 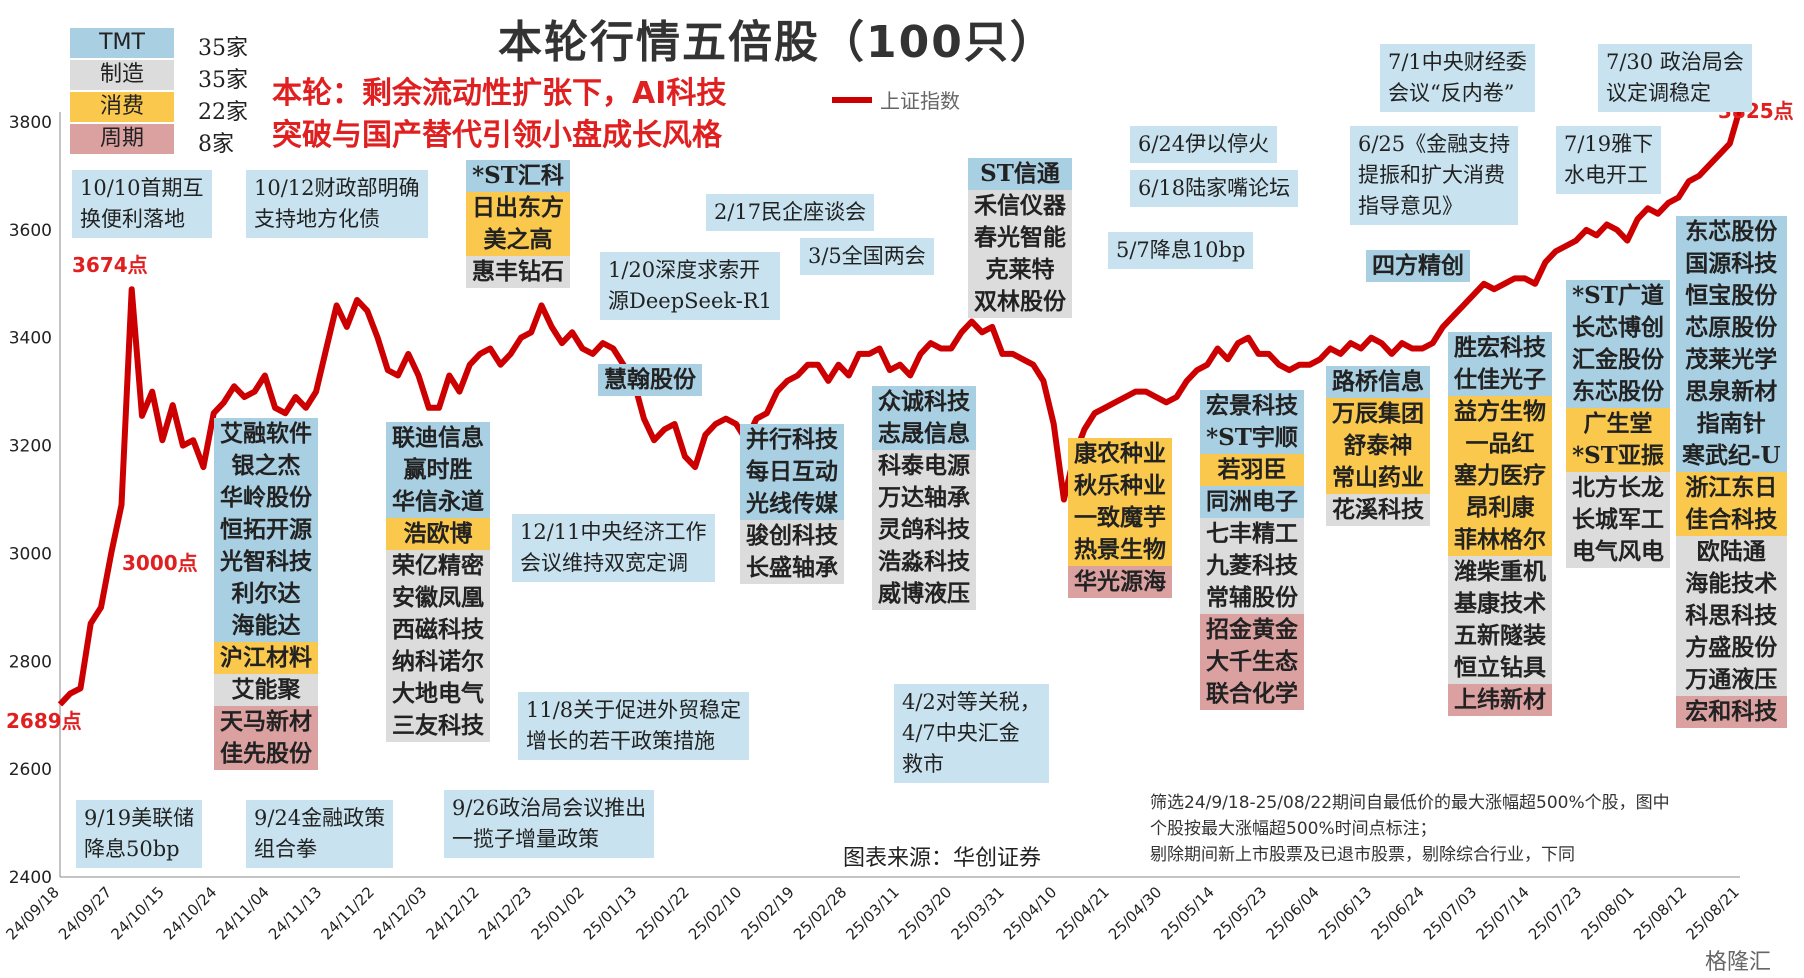 What do you see at coordinates (30, 770) in the screenshot?
I see `y-tick-label: 2600` at bounding box center [30, 770].